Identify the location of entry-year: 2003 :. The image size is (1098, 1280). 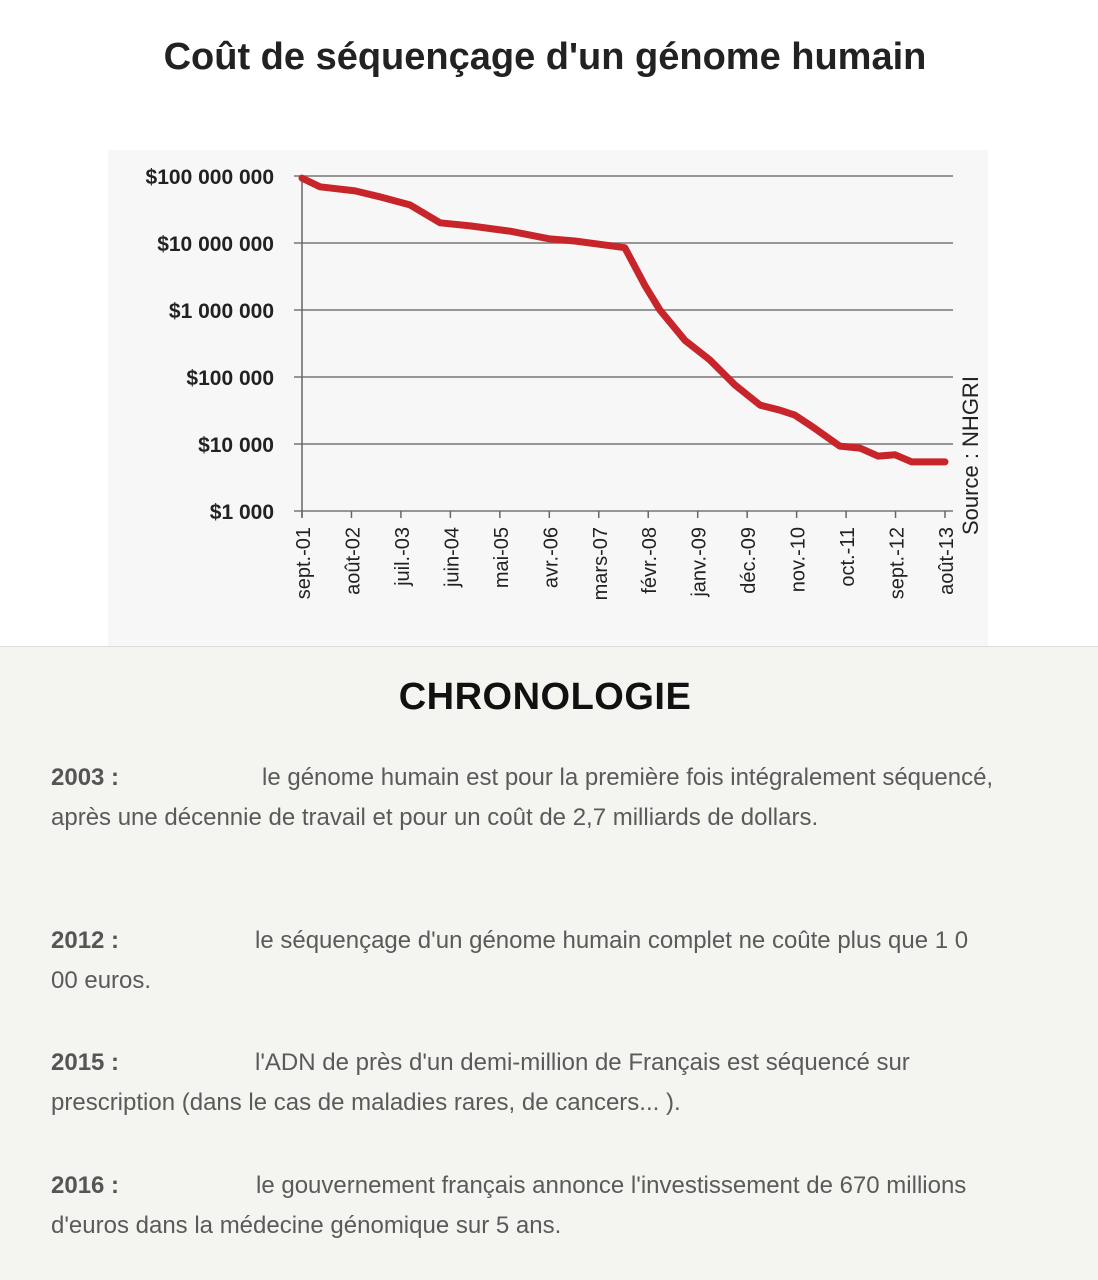
(85, 777).